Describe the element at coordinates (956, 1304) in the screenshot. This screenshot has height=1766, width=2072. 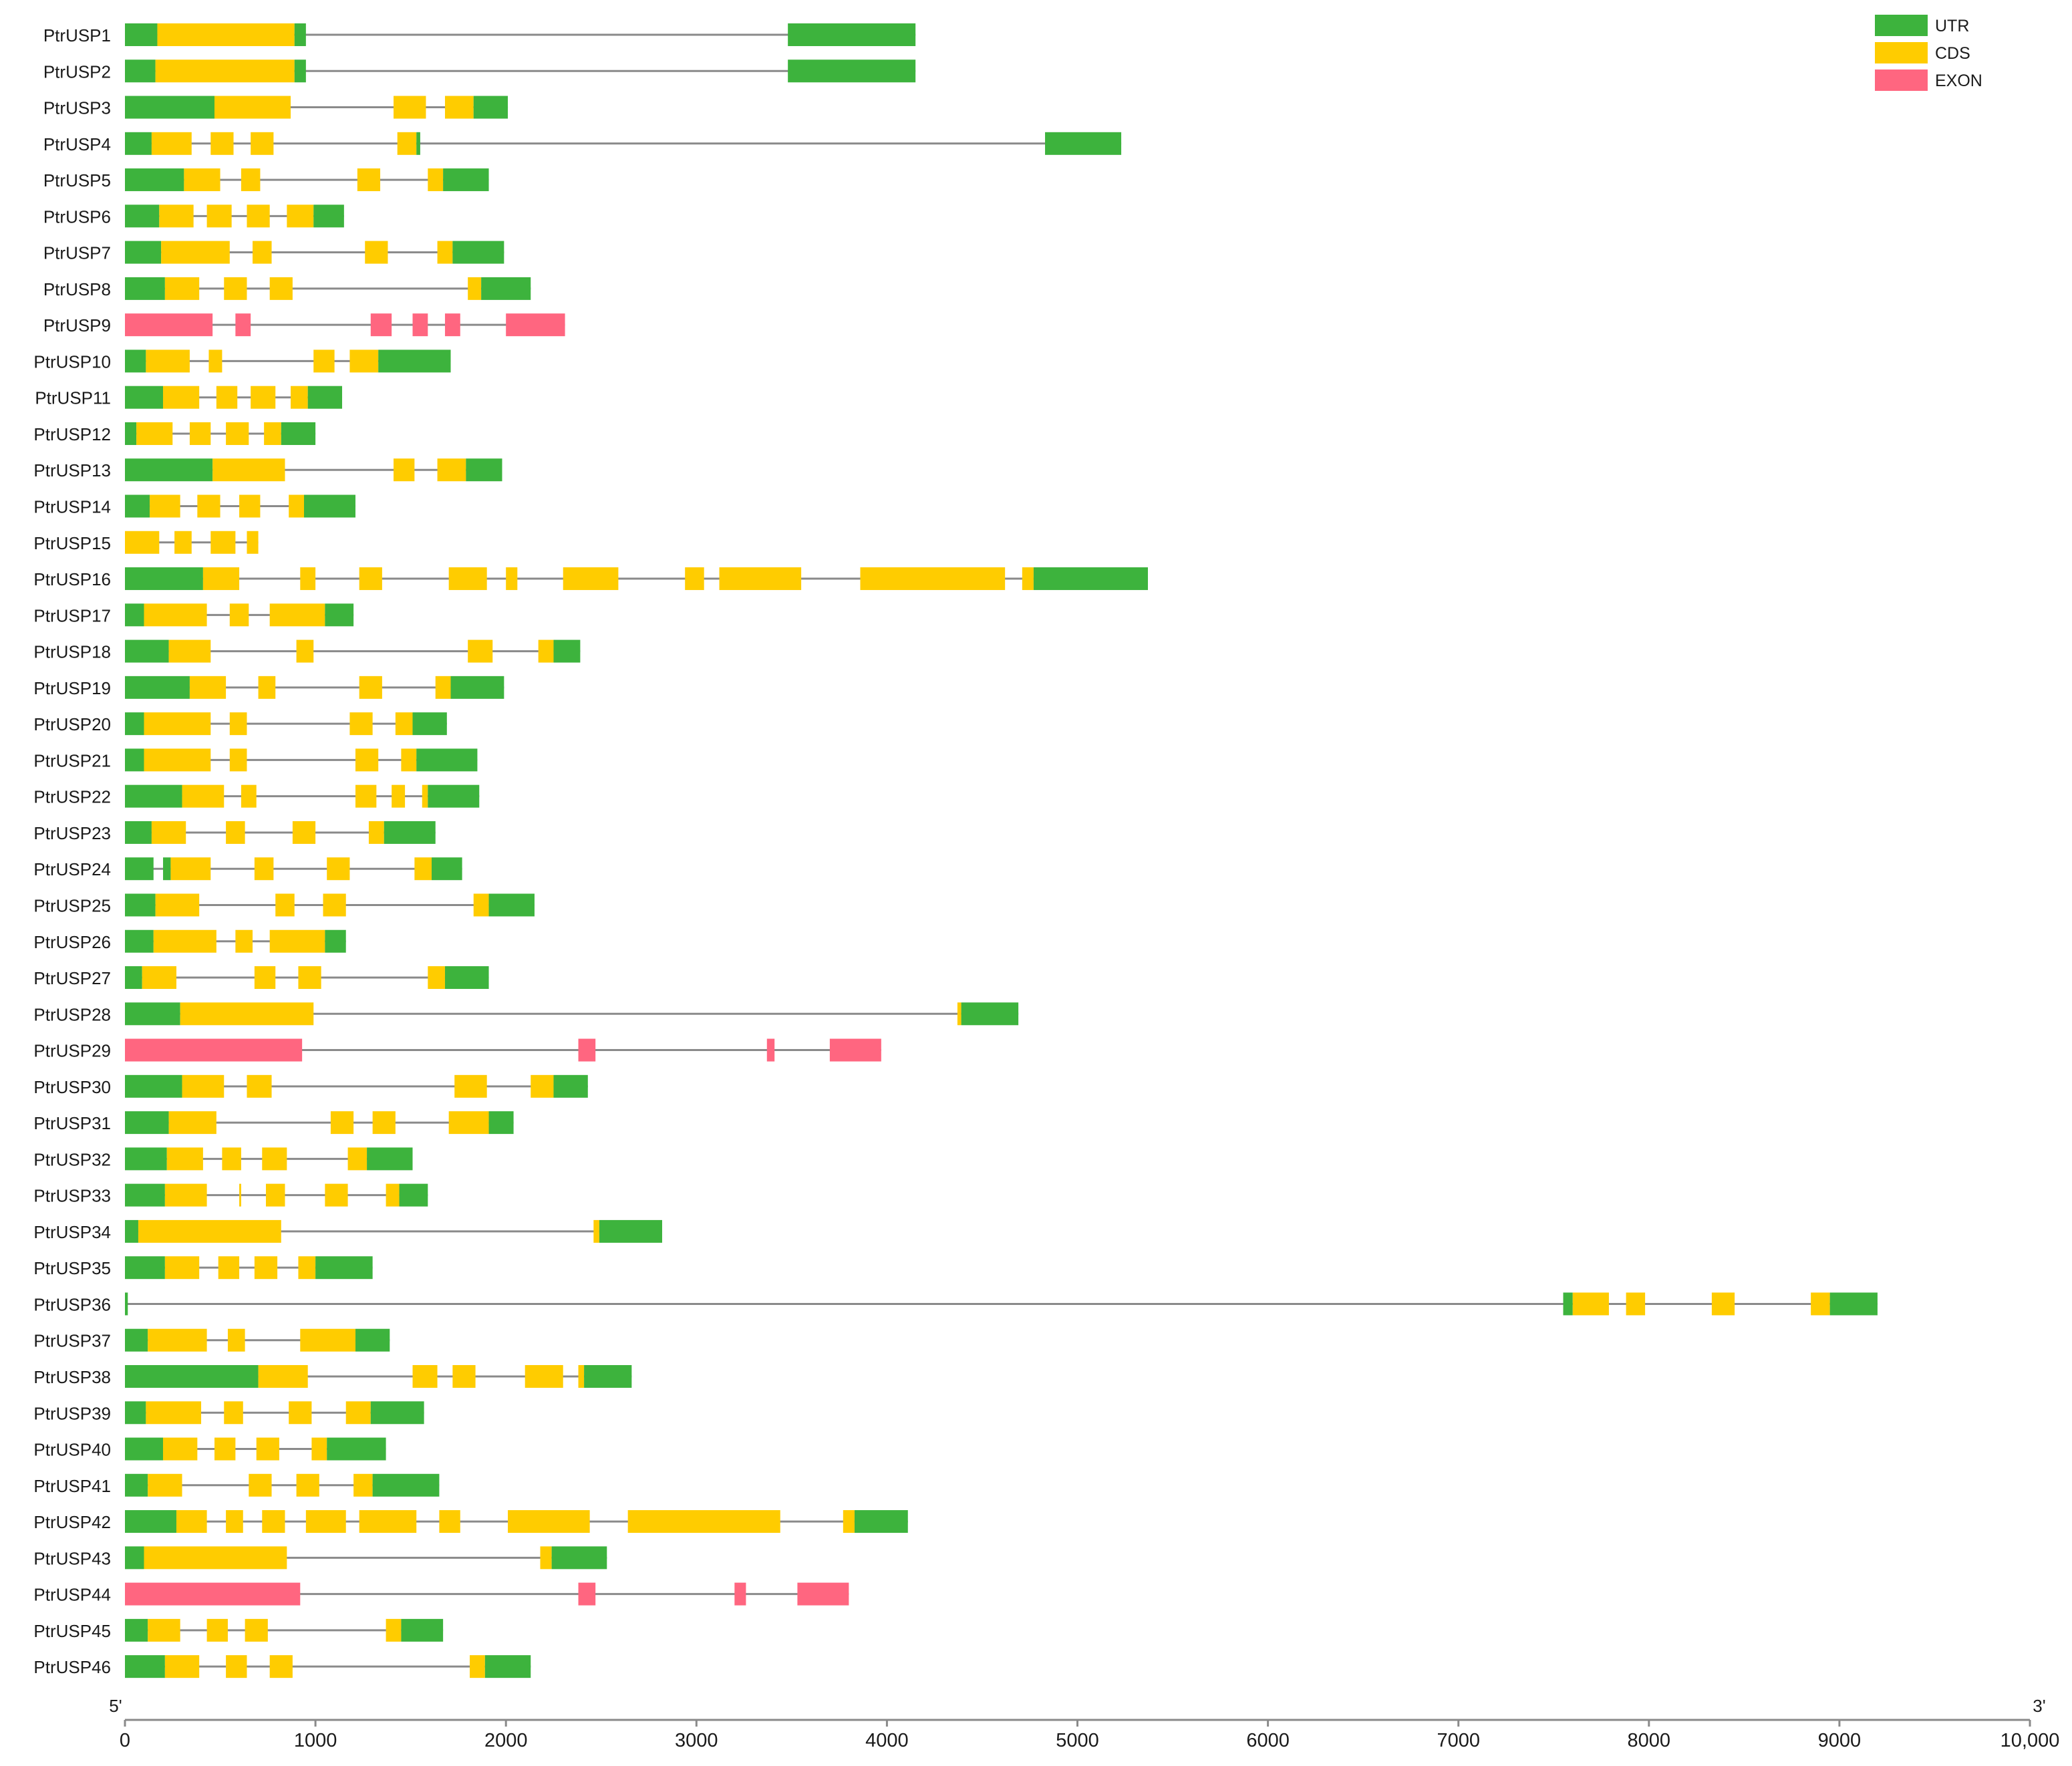
I see `gene-row: PtrUSP36` at that location.